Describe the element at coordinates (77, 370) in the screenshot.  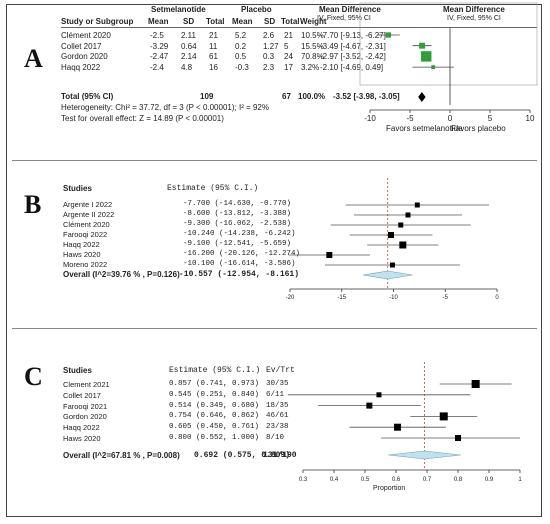
I see `c-header-studies: Studies` at that location.